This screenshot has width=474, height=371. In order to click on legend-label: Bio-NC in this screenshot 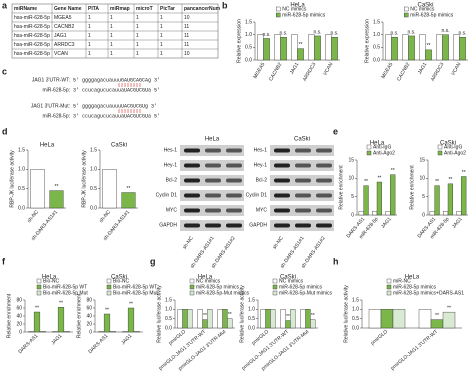, I will do `click(51, 281)`.